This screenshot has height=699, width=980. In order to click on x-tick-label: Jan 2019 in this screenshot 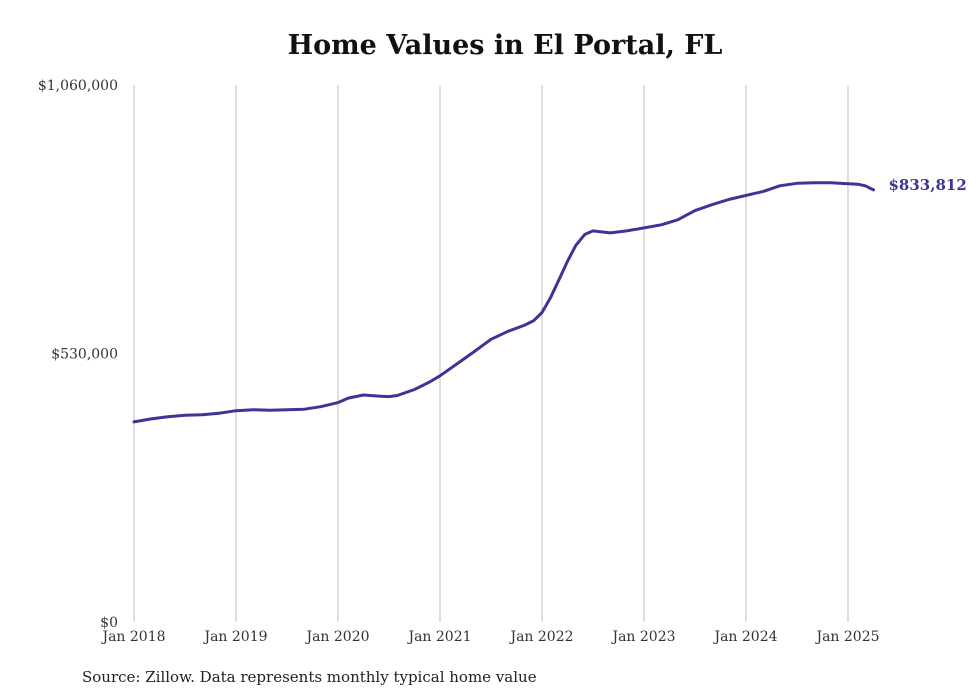, I will do `click(234, 637)`.